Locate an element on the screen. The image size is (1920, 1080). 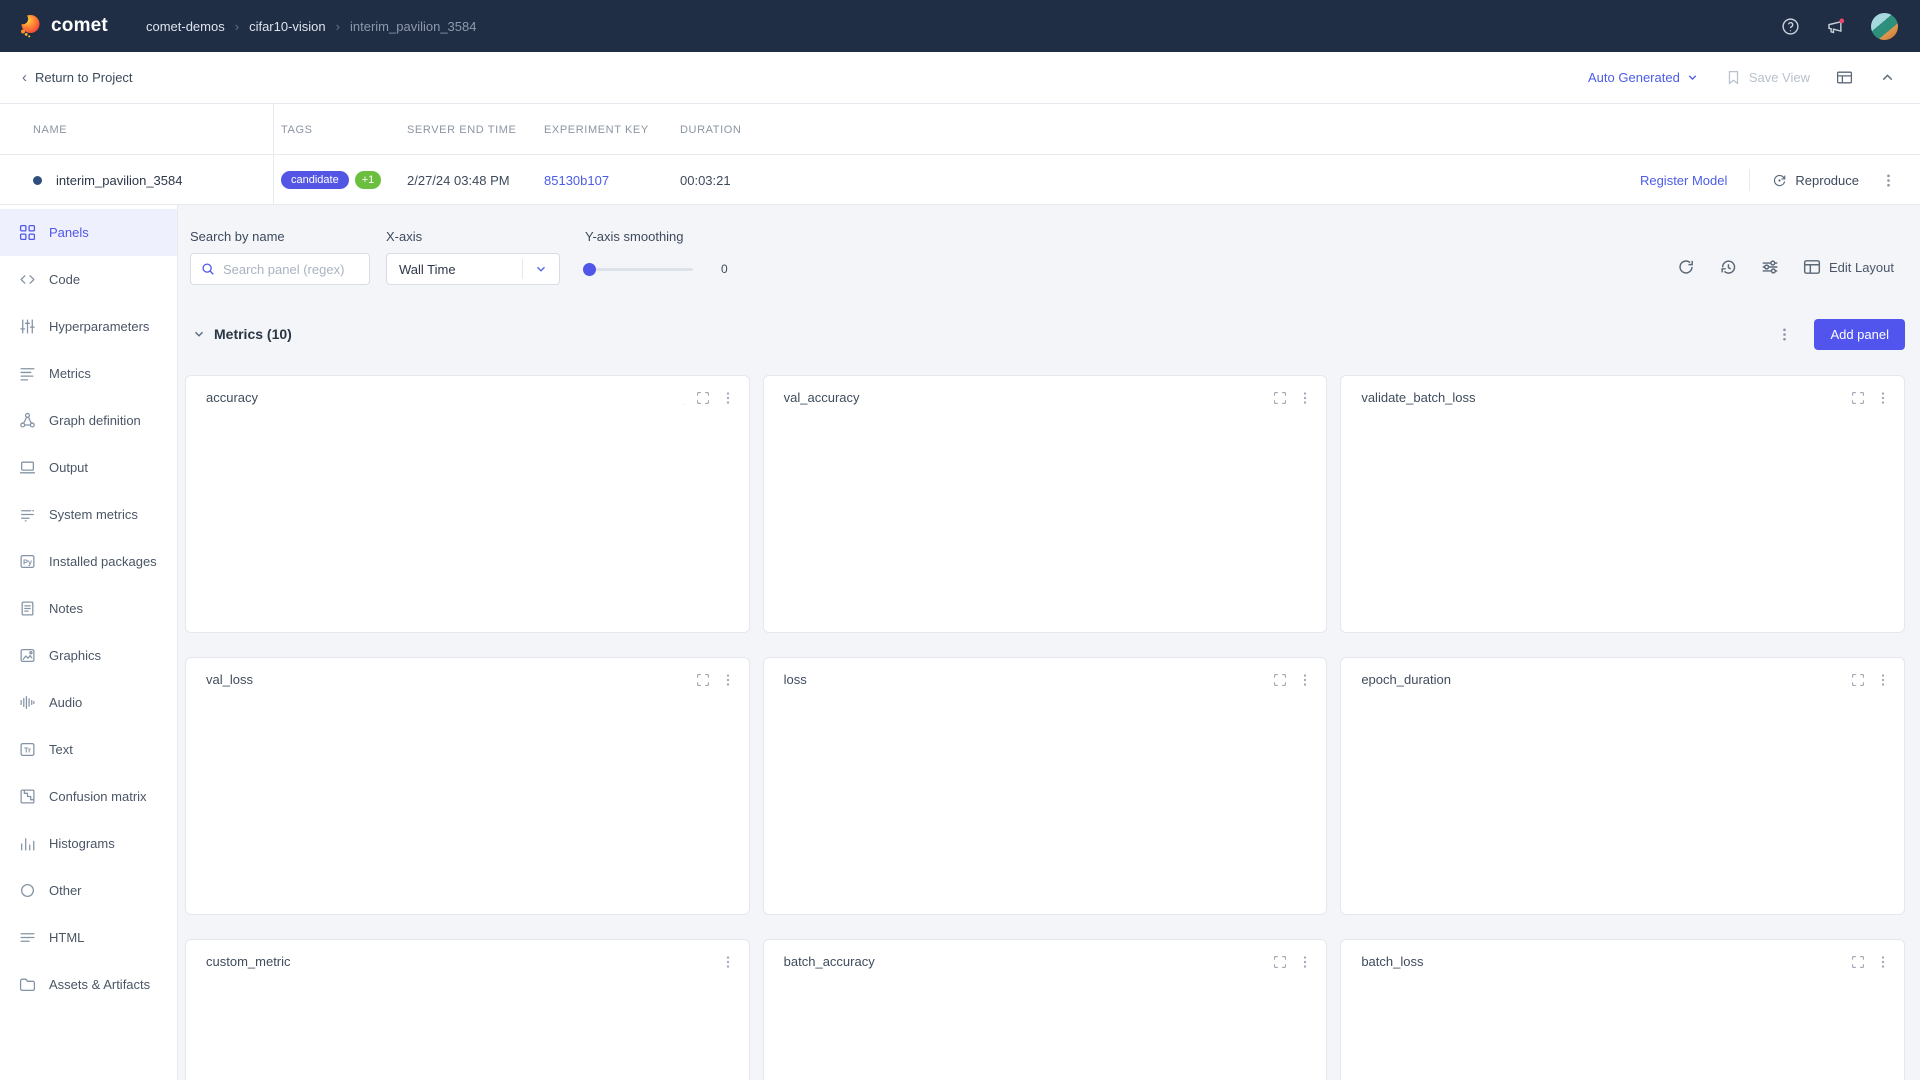
sidebar-item-notes: Notes is located at coordinates (88, 608).